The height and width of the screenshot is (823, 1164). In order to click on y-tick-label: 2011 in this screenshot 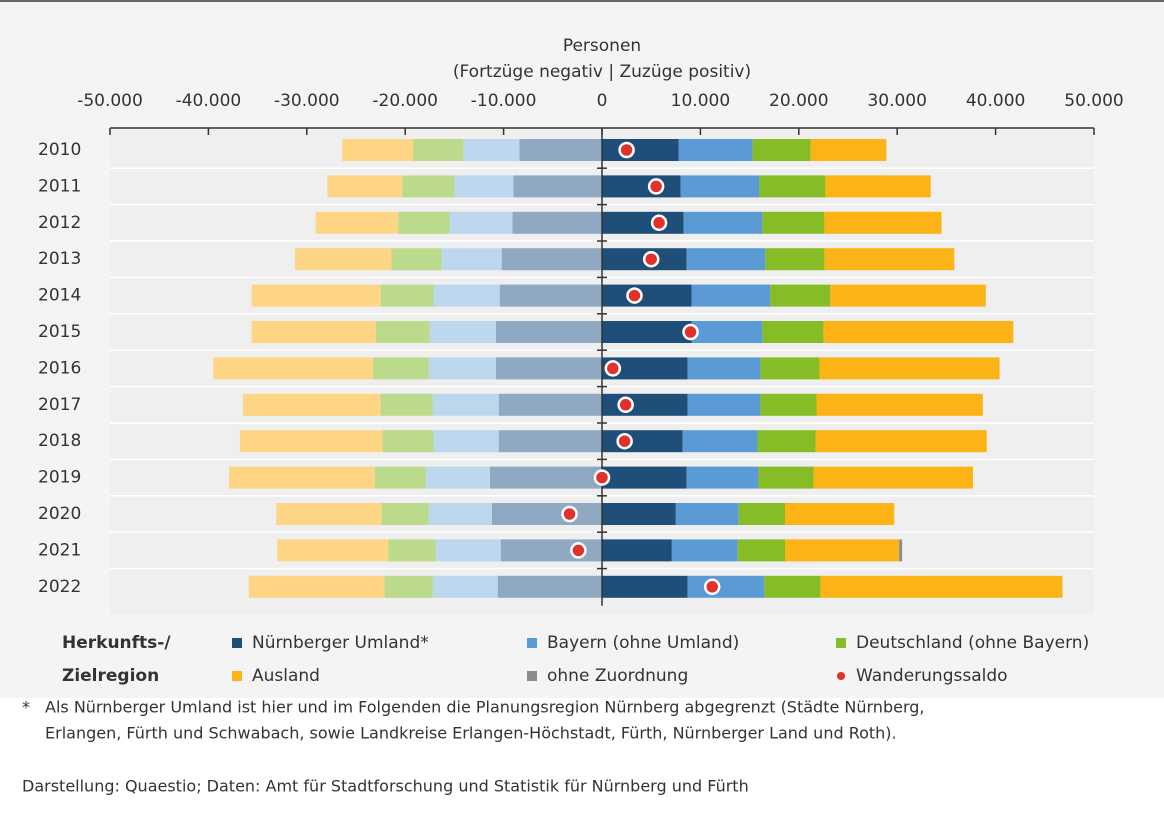, I will do `click(59, 186)`.